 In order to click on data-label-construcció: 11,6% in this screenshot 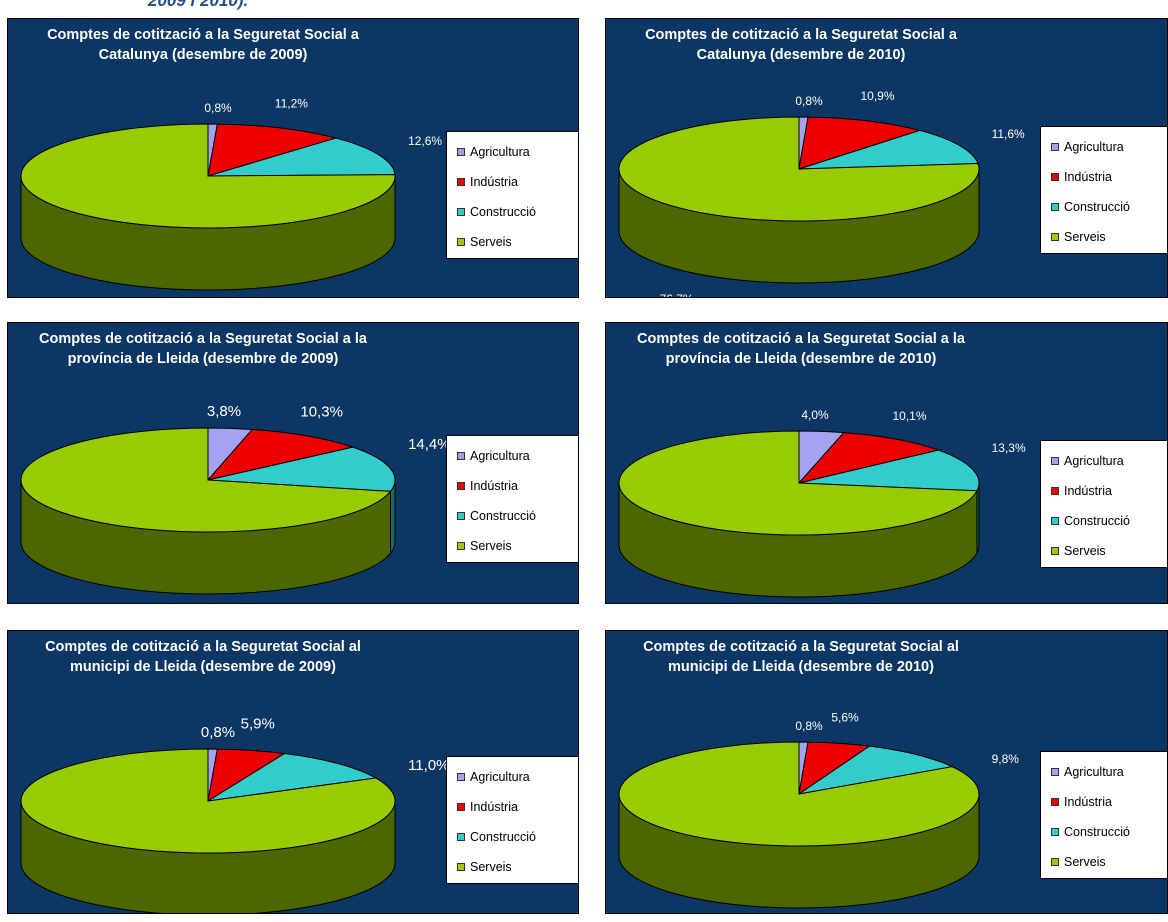, I will do `click(1008, 134)`.